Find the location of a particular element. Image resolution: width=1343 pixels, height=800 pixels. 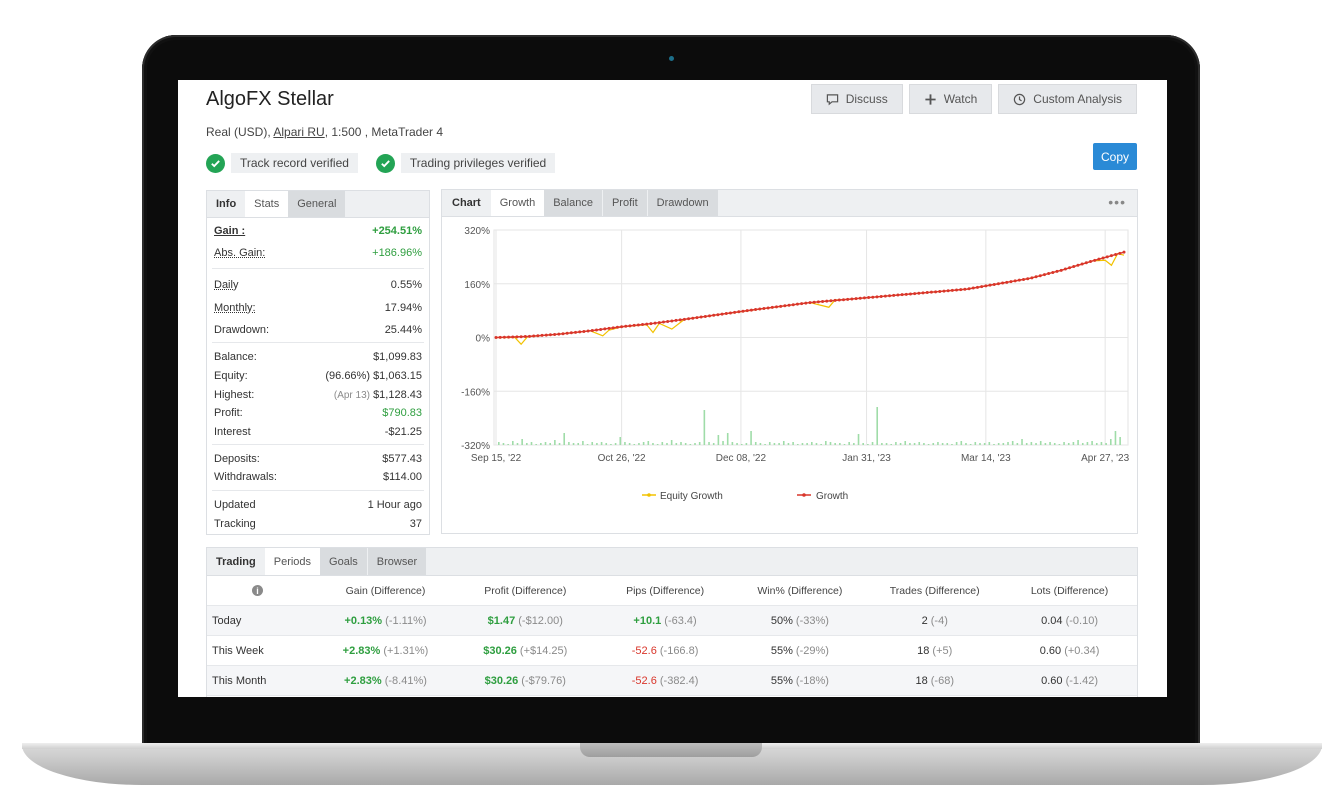

y-tick-label: -160% is located at coordinates (475, 392).